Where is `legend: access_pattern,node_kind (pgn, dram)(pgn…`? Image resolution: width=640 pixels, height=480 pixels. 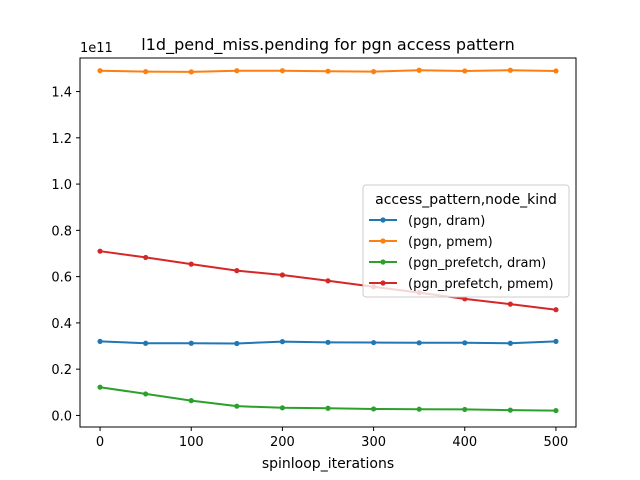
legend: access_pattern,node_kind (pgn, dram)(pgn… is located at coordinates (466, 241).